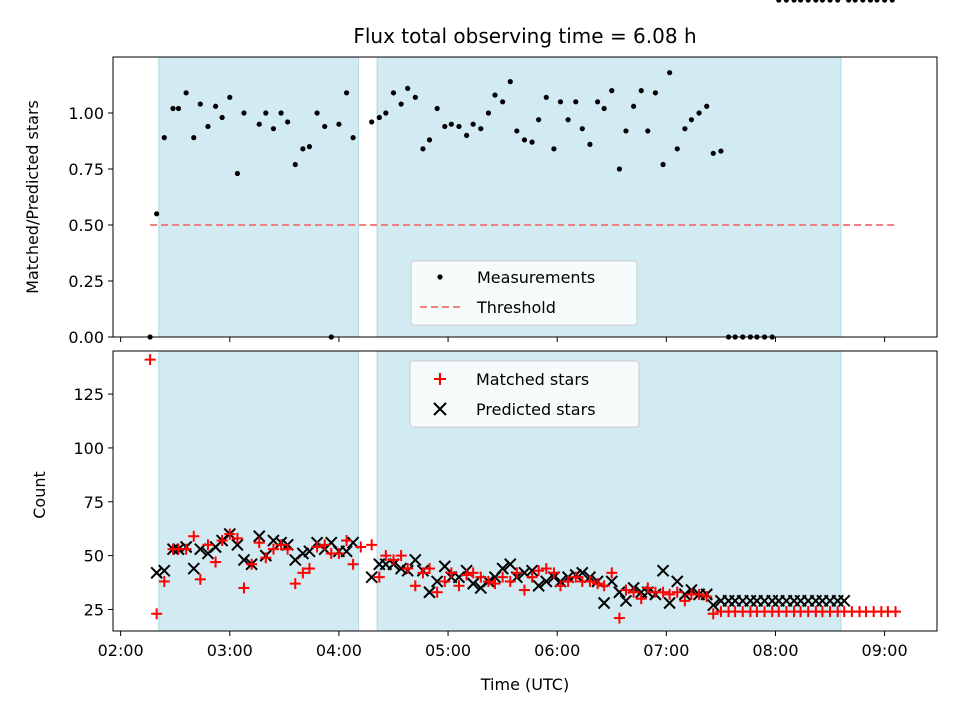 This screenshot has width=960, height=720. Describe the element at coordinates (448, 650) in the screenshot. I see `x-tick-label: 05:00` at that location.